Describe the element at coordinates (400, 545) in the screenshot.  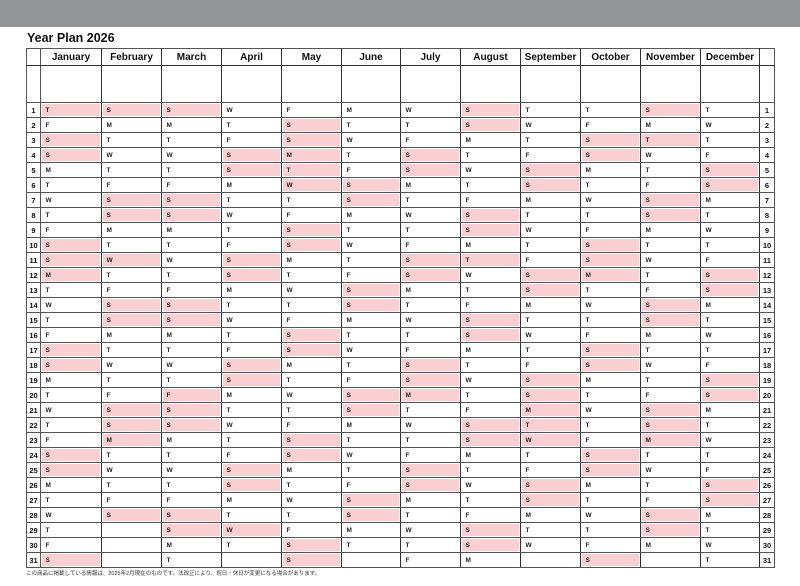
I see `day-row: 30 30` at that location.